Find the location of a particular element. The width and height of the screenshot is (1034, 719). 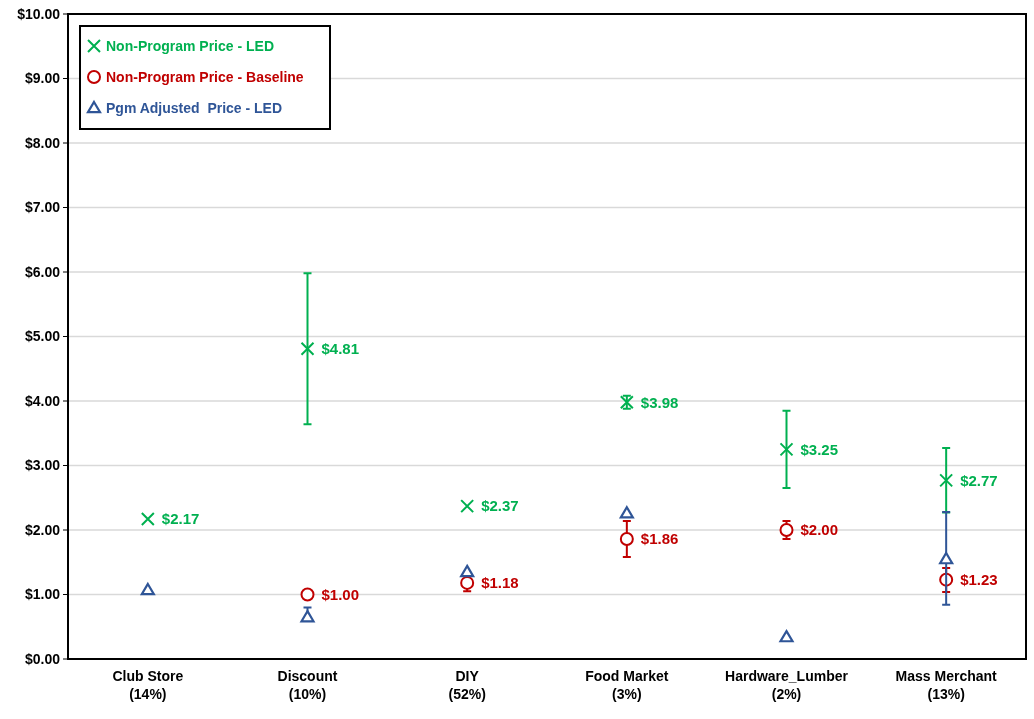

data-label: $1.00 is located at coordinates (340, 594).